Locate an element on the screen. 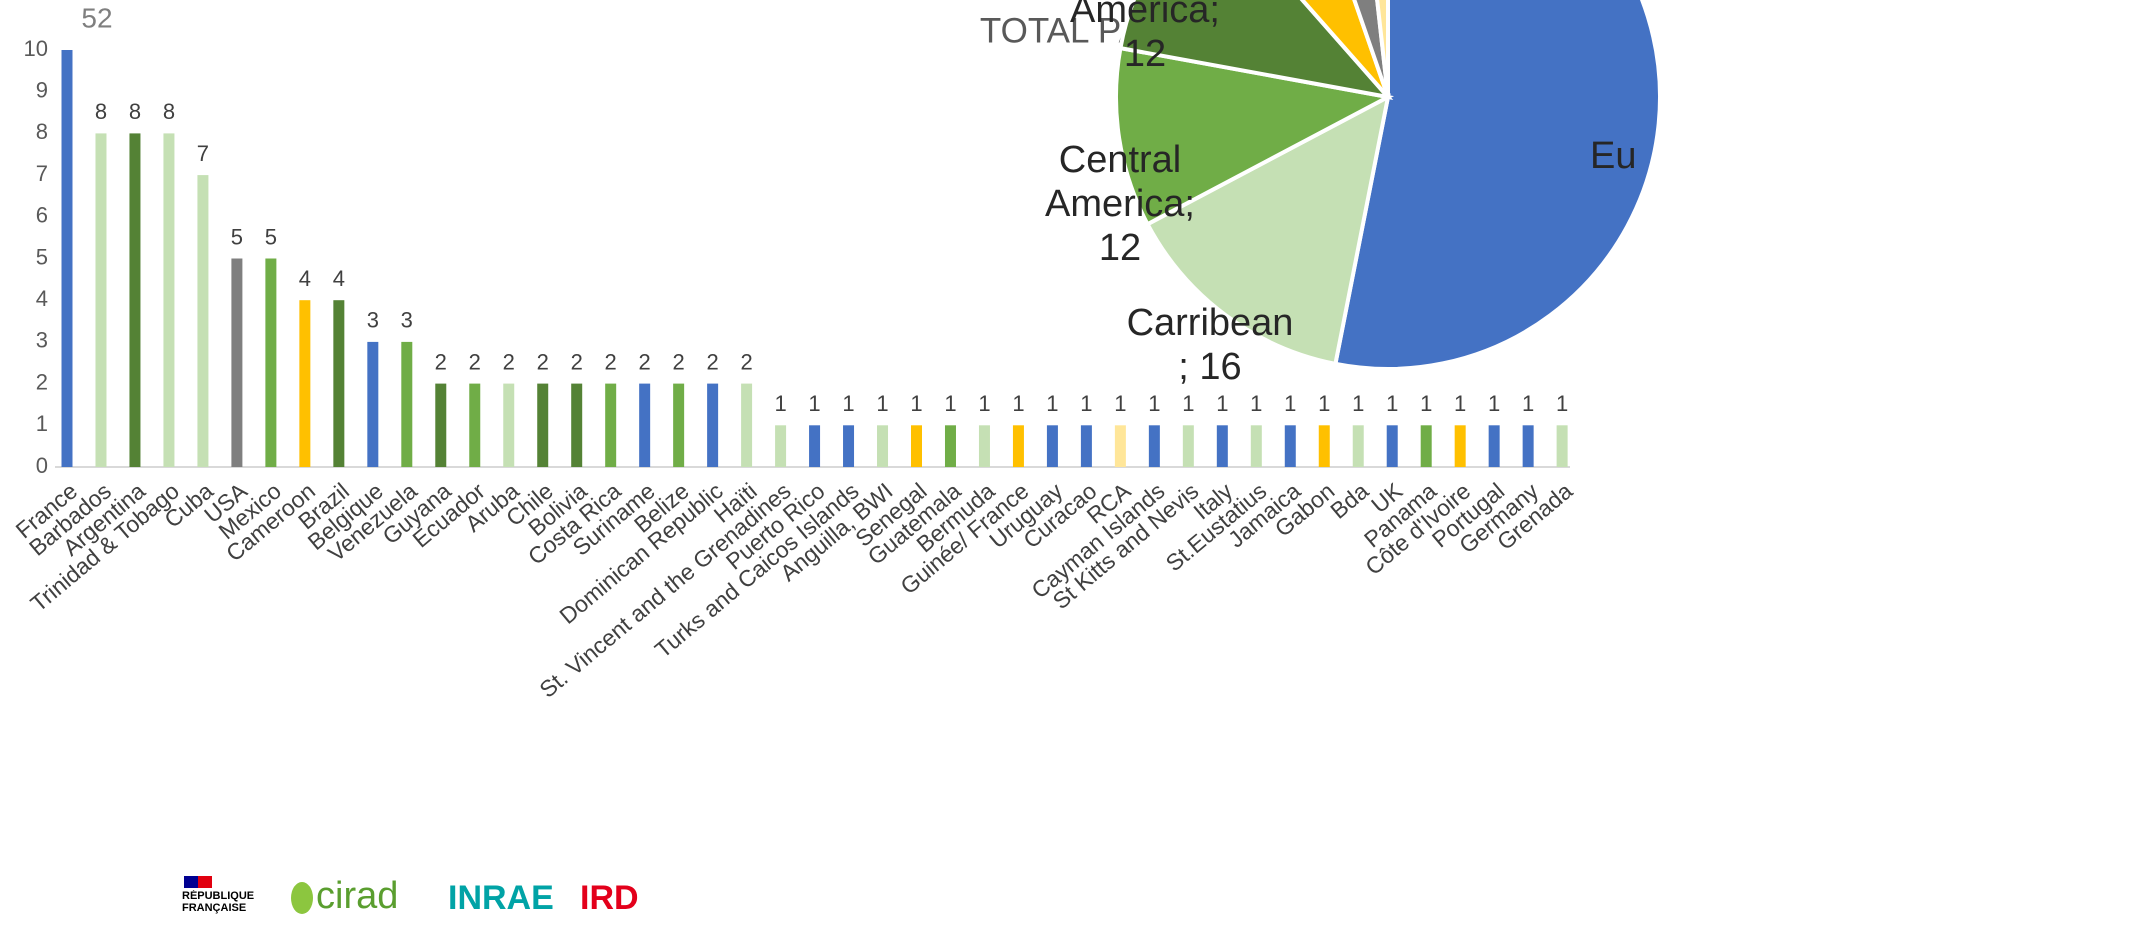  y-tick-label: 0 is located at coordinates (42, 465).